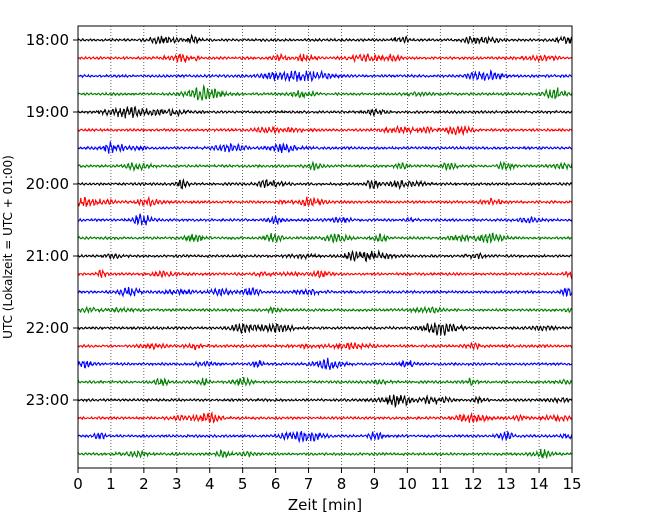 The width and height of the screenshot is (650, 520). I want to click on y-tick-label: 18:00, so click(47, 40).